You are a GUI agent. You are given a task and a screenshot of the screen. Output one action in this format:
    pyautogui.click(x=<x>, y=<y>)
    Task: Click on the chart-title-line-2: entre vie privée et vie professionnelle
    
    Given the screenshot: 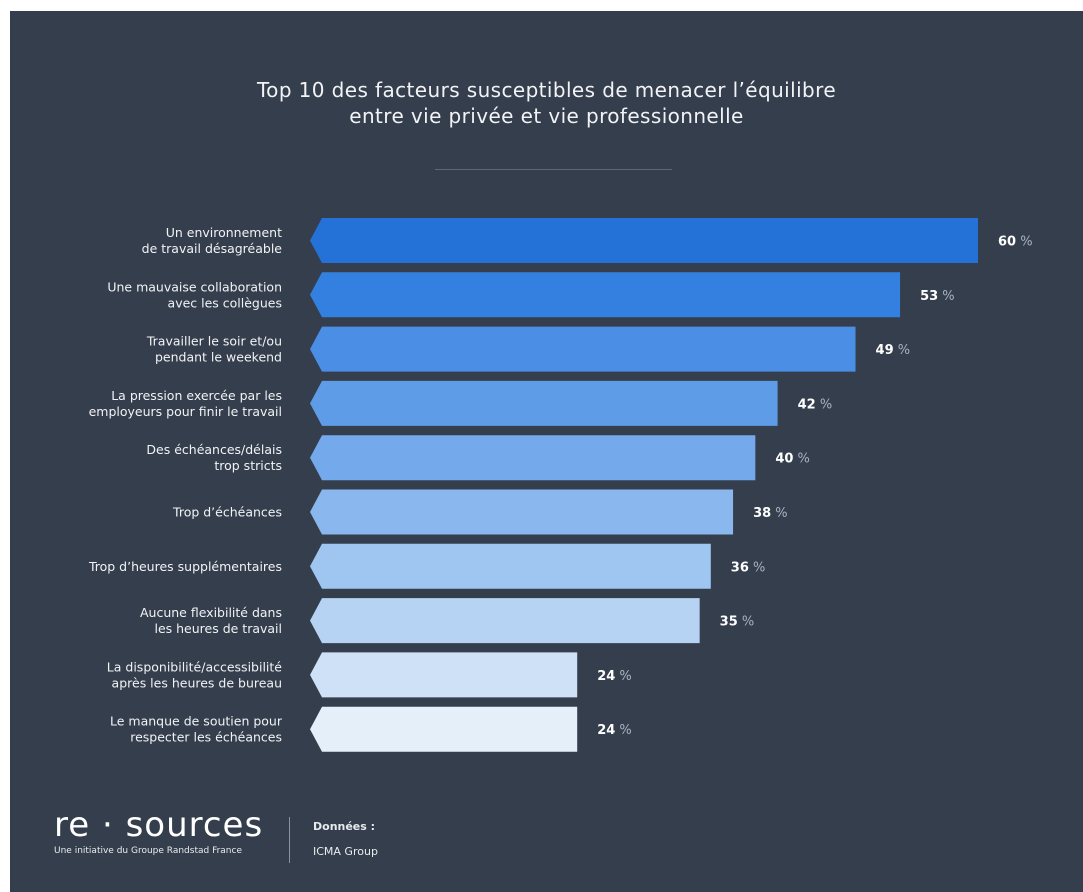 What is the action you would take?
    pyautogui.click(x=546, y=116)
    